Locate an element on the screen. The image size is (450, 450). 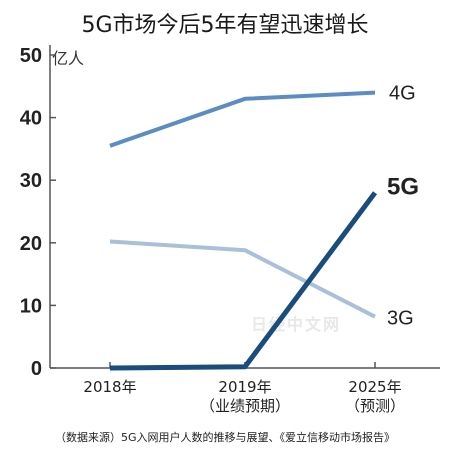
y-tick-label: 40 is located at coordinates (31, 119).